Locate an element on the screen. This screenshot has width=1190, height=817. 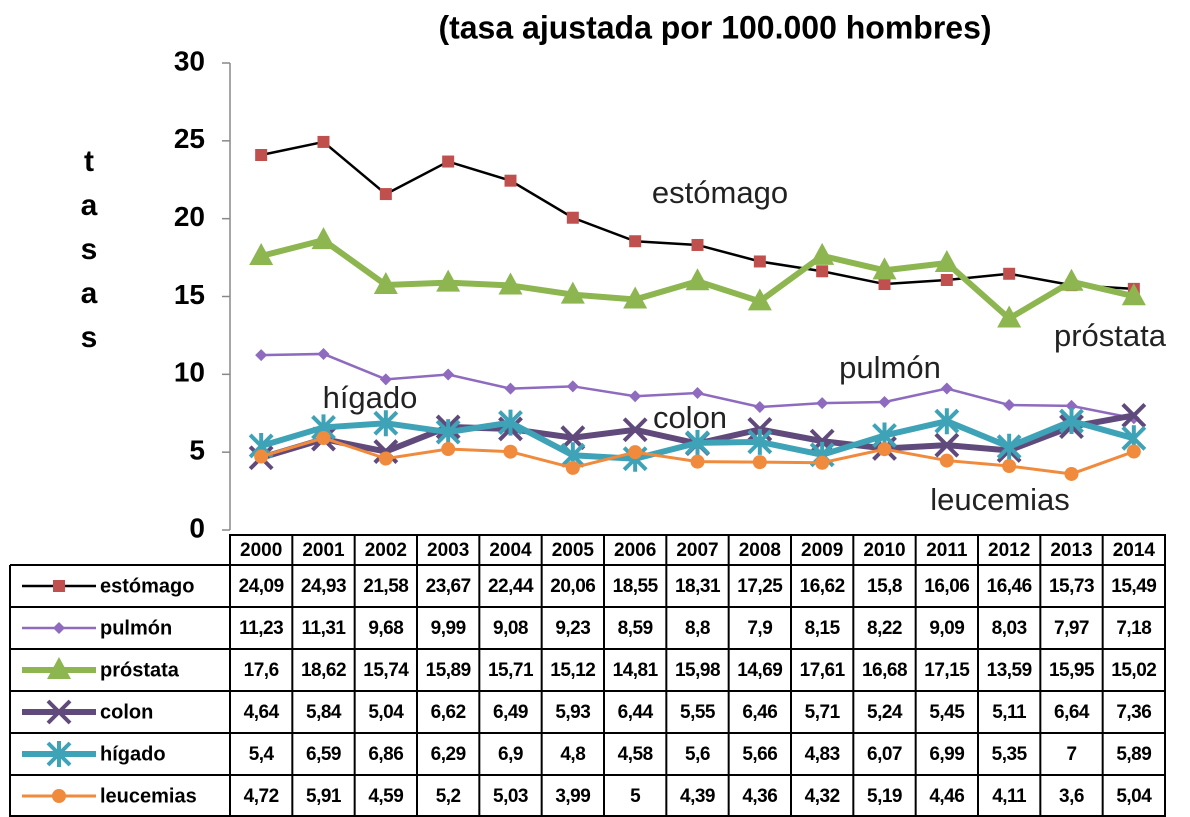
table-cell: 5,11 is located at coordinates (1009, 712).